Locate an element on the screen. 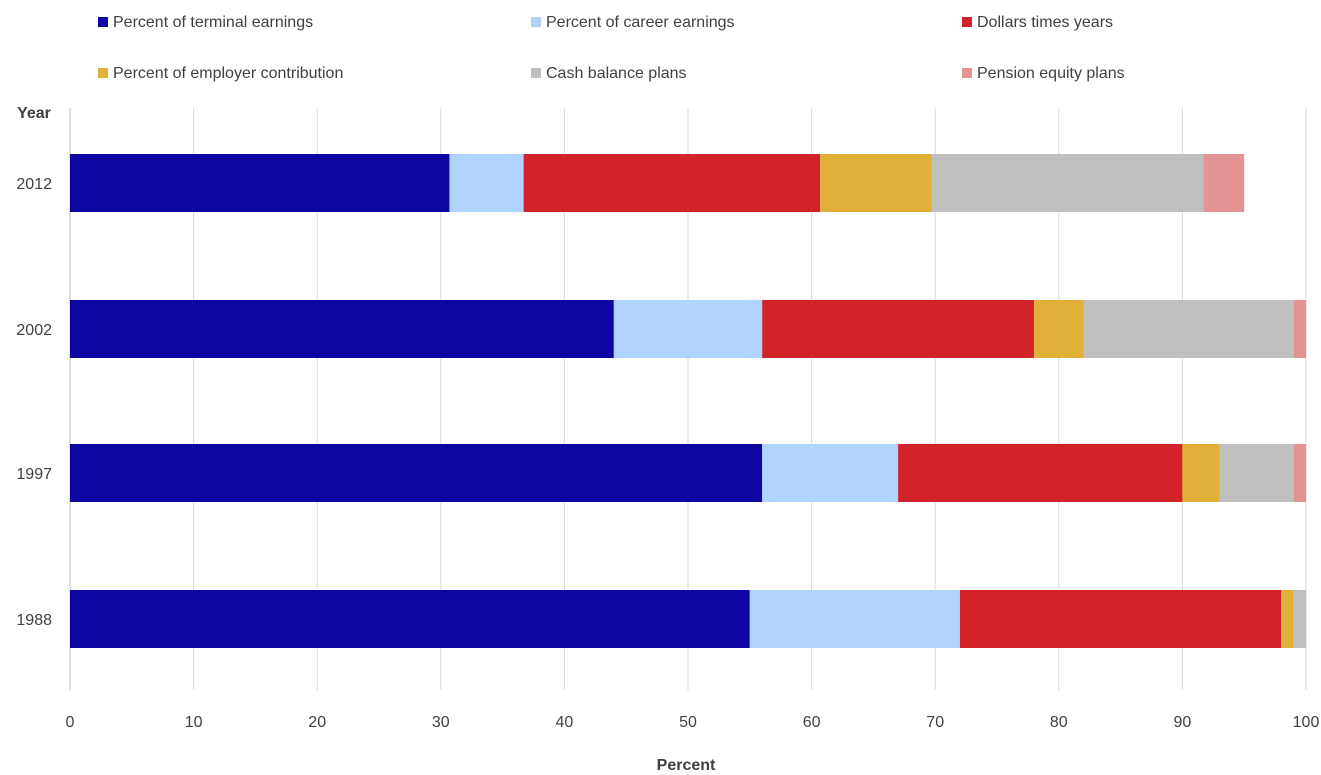 This screenshot has width=1321, height=775. legend-label: Percent of career earnings is located at coordinates (640, 22).